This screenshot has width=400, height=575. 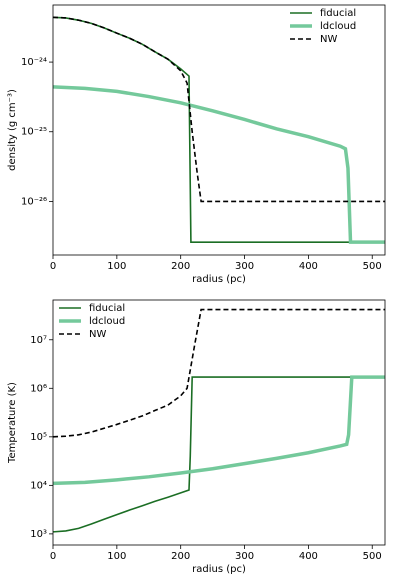 I want to click on y-axis-label: Temperature (K), so click(x=12, y=423).